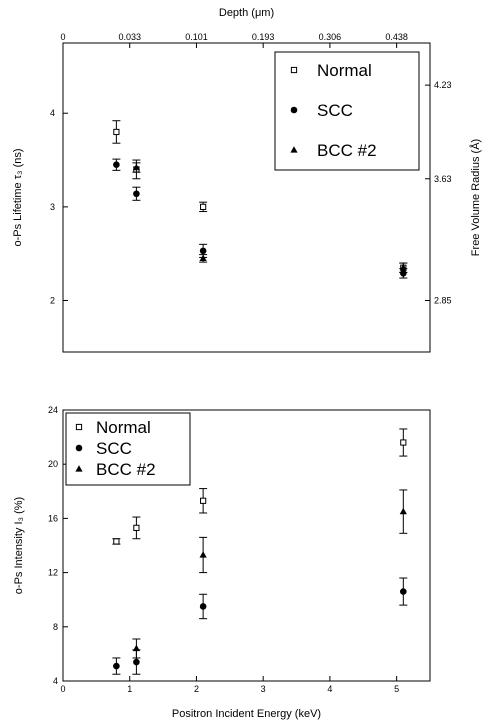 The width and height of the screenshot is (490, 723). Describe the element at coordinates (53, 464) in the screenshot. I see `intensity-tick-label: 20` at that location.